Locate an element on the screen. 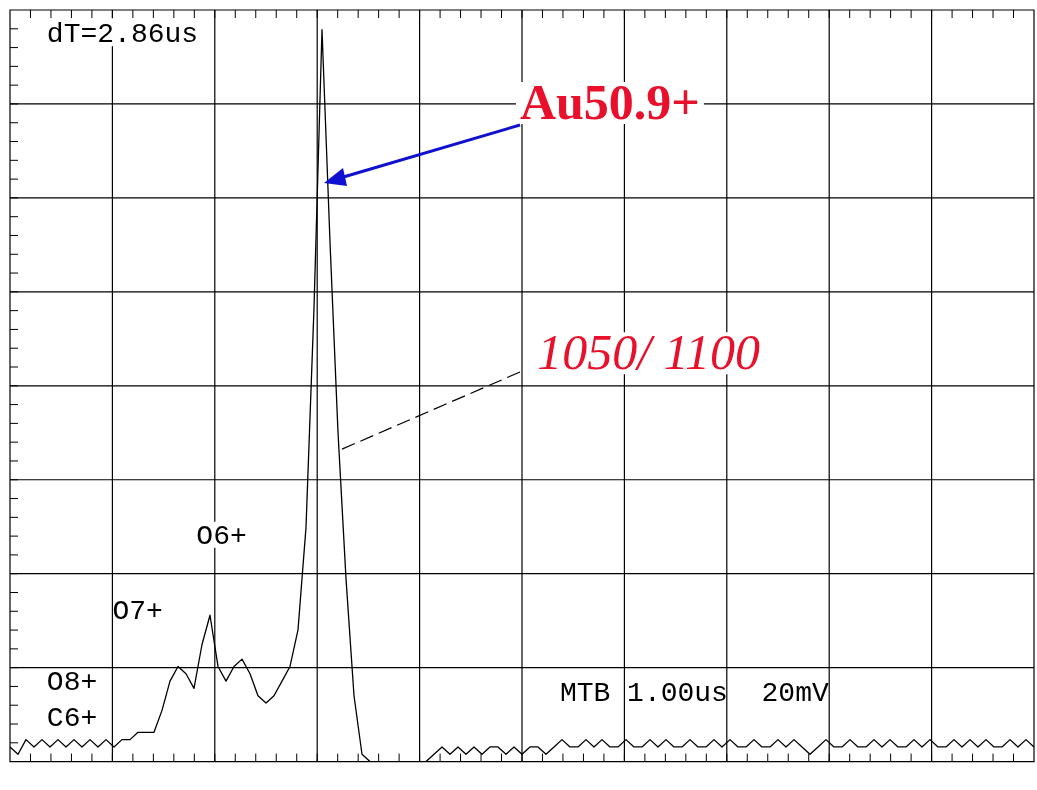  annotation: O7+ is located at coordinates (137, 611).